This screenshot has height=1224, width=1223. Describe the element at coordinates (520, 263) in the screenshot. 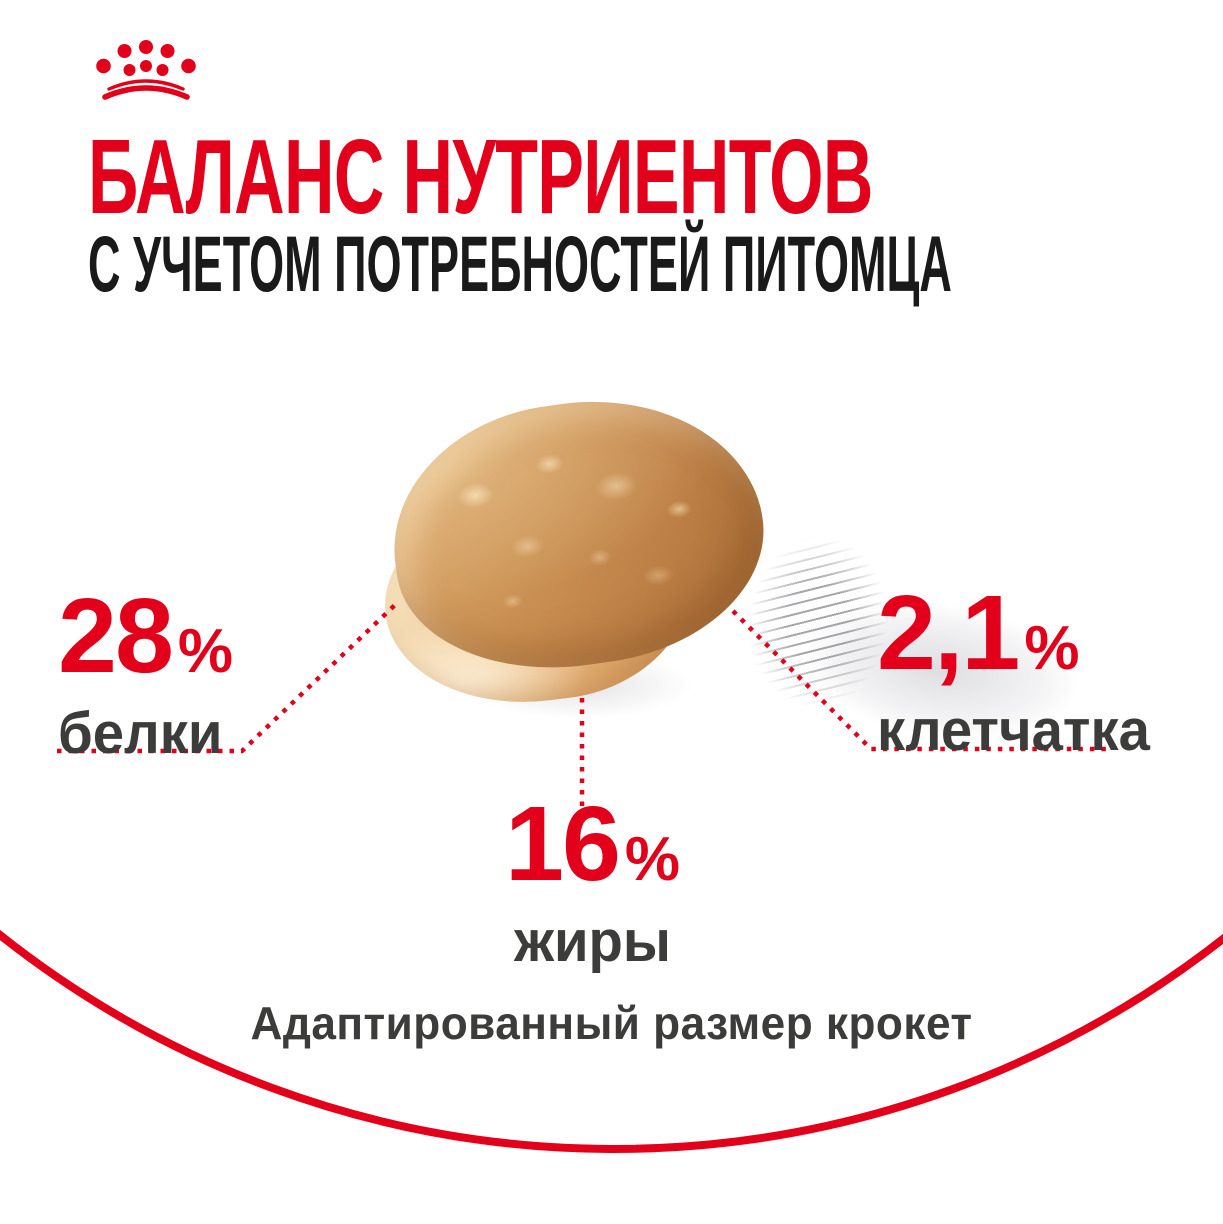

I see `page-subtitle: С УЧЕТОМ ПОТРЕБНОСТЕЙ ПИТОМЦА` at that location.